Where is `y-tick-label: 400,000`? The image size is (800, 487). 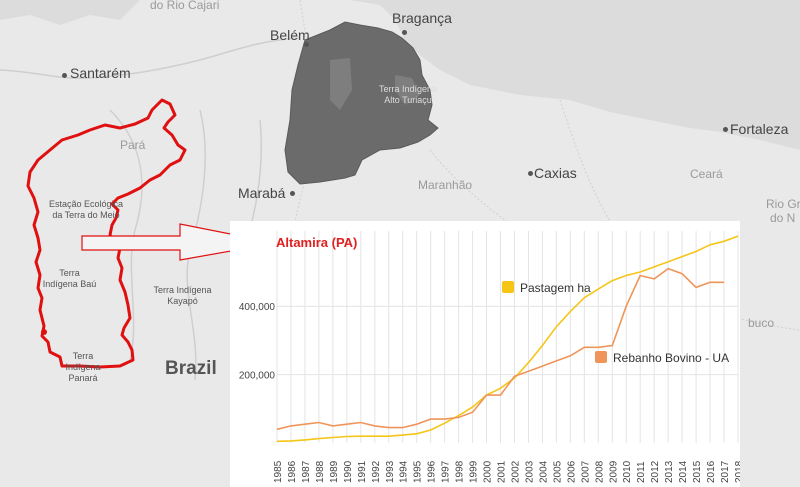
y-tick-label: 400,000 is located at coordinates (257, 307).